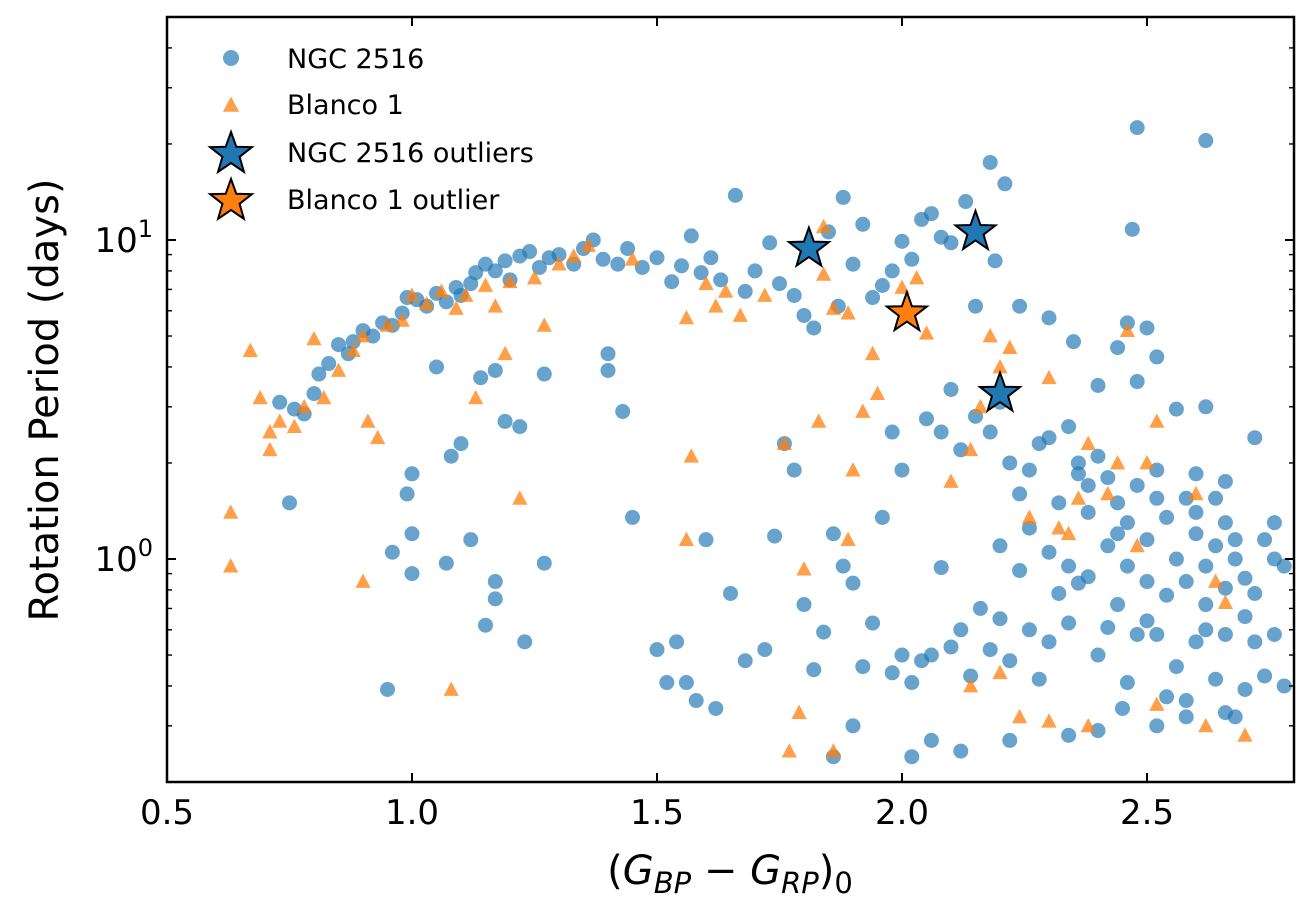  What do you see at coordinates (1000, 391) in the screenshot?
I see `ngc2516-outlier-star` at bounding box center [1000, 391].